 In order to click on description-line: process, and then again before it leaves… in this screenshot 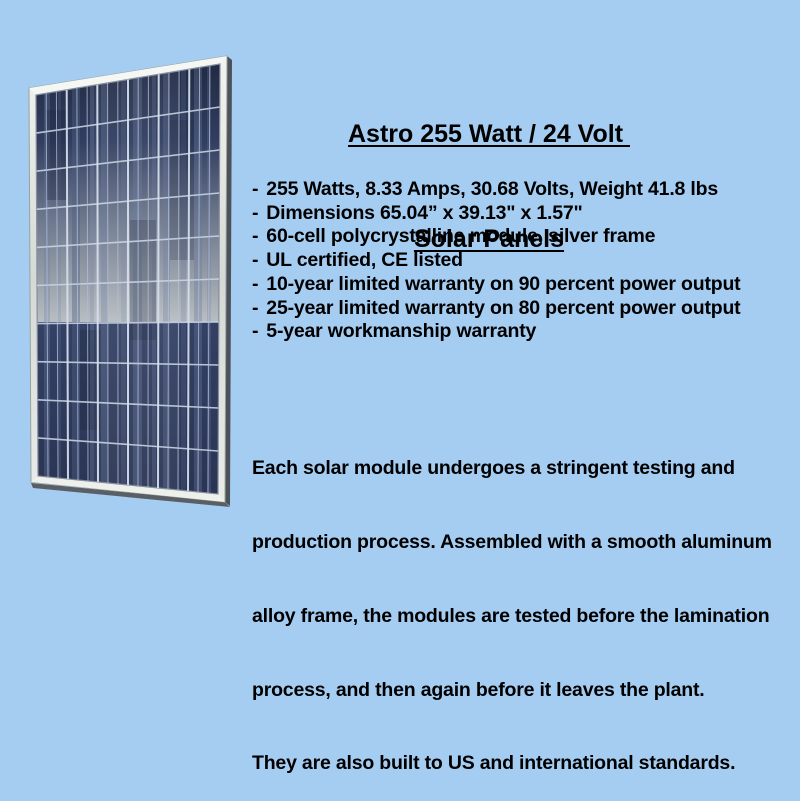, I will do `click(512, 690)`.